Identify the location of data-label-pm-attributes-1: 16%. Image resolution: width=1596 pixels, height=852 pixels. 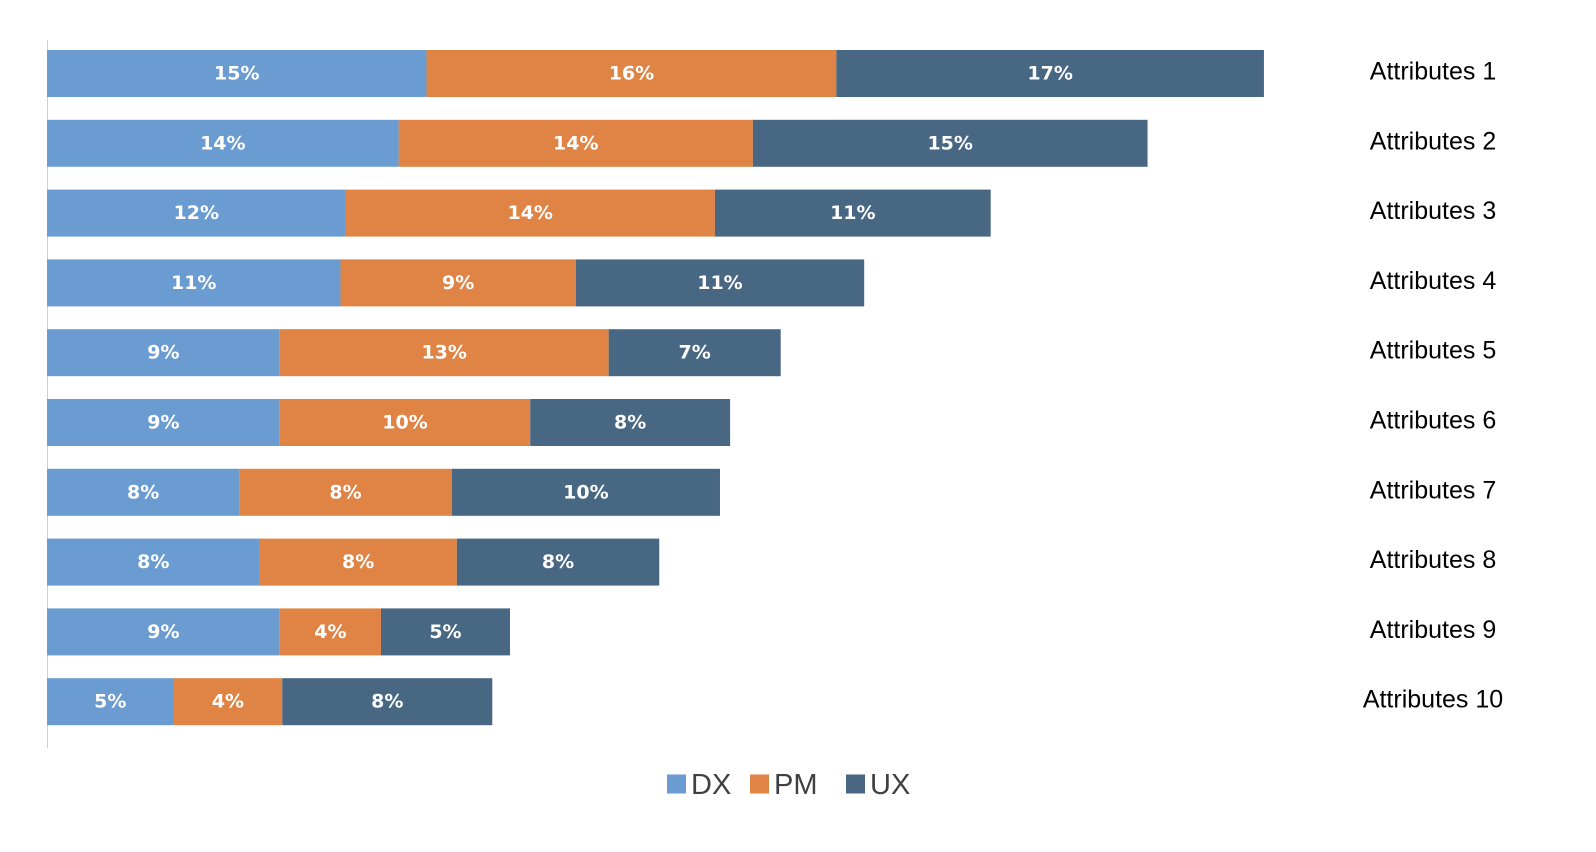
(631, 74).